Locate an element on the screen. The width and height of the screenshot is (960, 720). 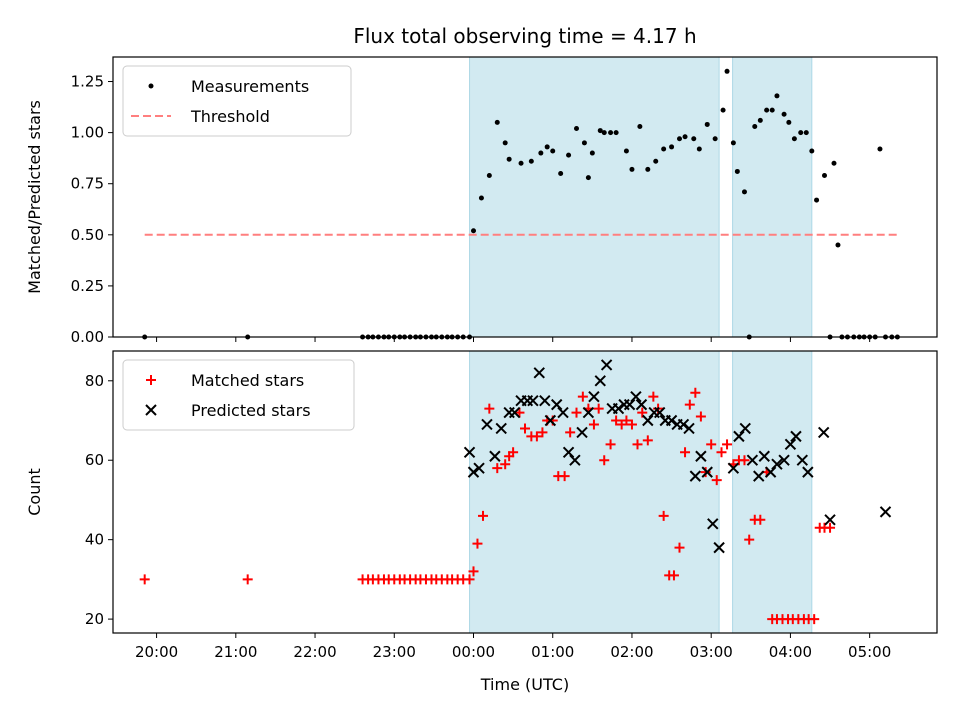
y-tick-label: 60 is located at coordinates (94, 460).